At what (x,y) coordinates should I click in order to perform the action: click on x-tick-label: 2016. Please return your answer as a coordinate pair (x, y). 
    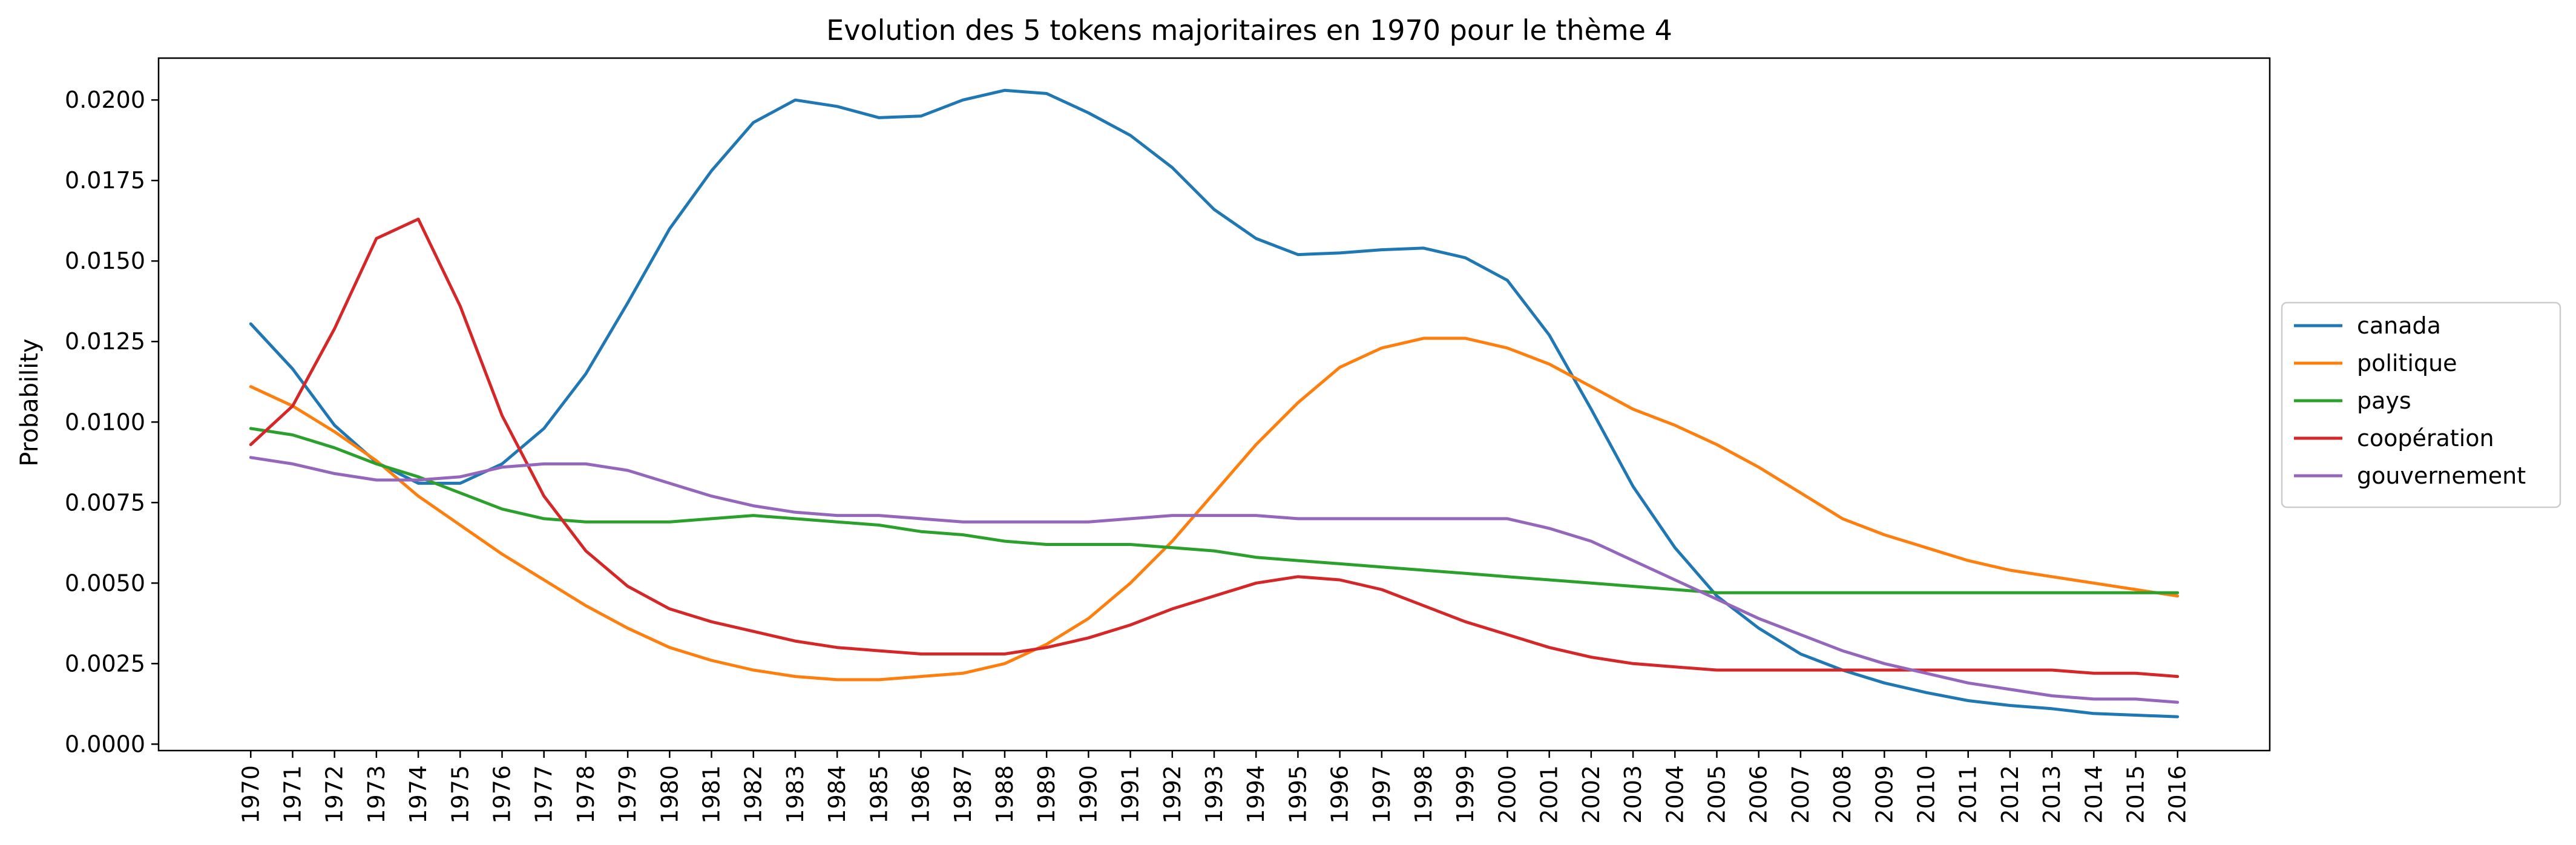
    Looking at the image, I should click on (2177, 794).